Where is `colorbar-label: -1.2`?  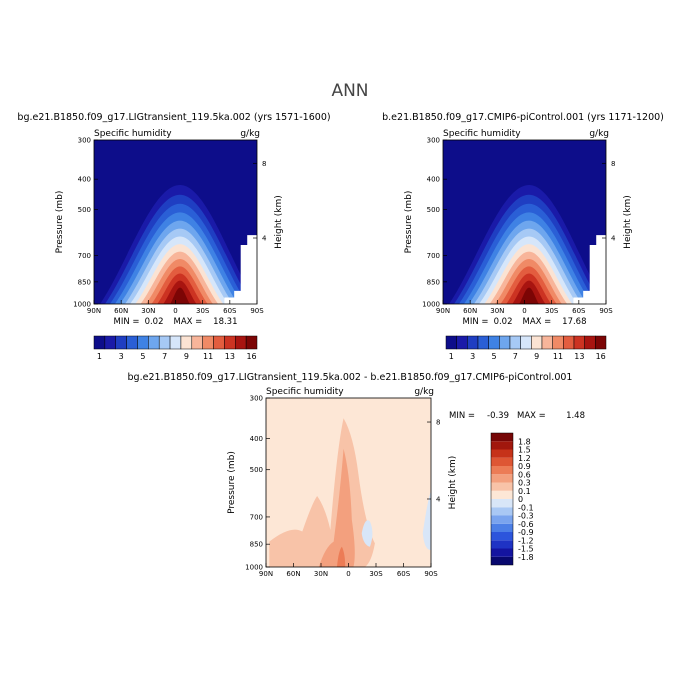
colorbar-label: -1.2 is located at coordinates (526, 540).